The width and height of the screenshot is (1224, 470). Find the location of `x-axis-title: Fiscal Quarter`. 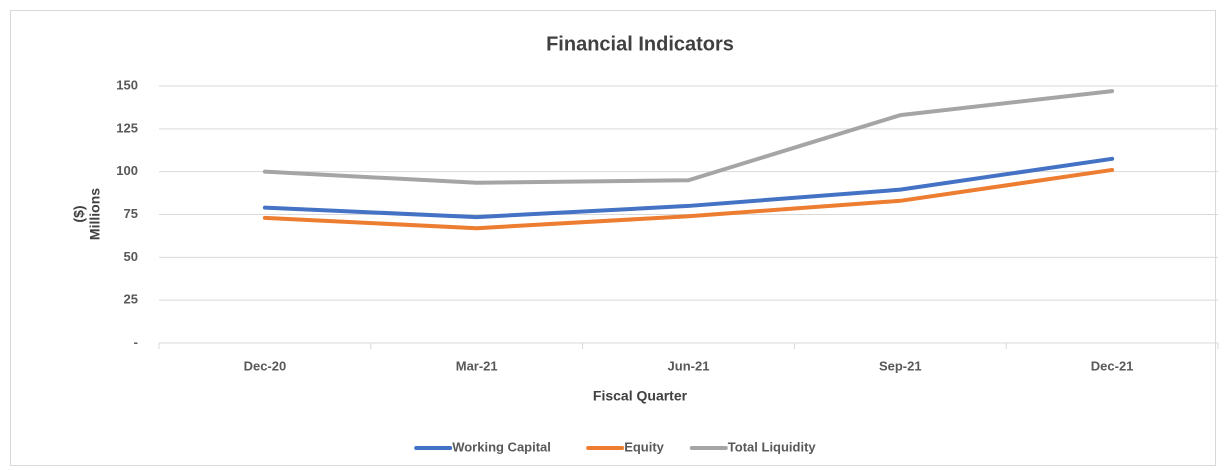

x-axis-title: Fiscal Quarter is located at coordinates (640, 396).